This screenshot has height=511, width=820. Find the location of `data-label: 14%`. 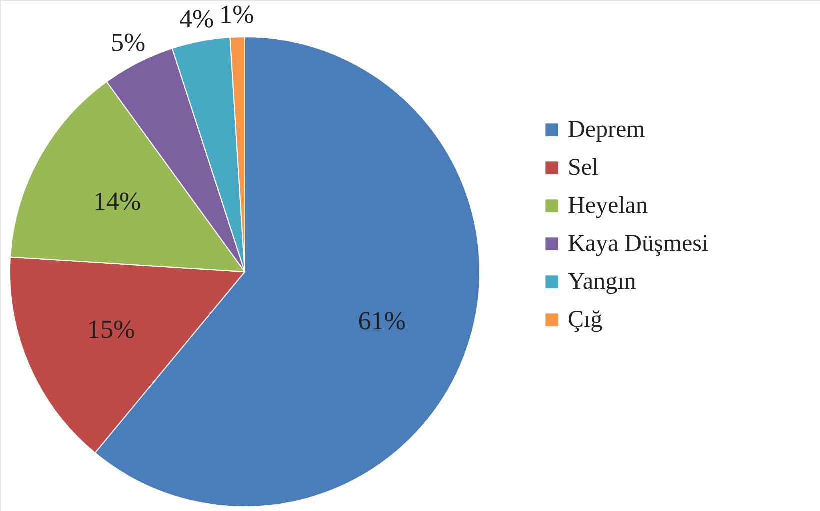

data-label: 14% is located at coordinates (117, 201).